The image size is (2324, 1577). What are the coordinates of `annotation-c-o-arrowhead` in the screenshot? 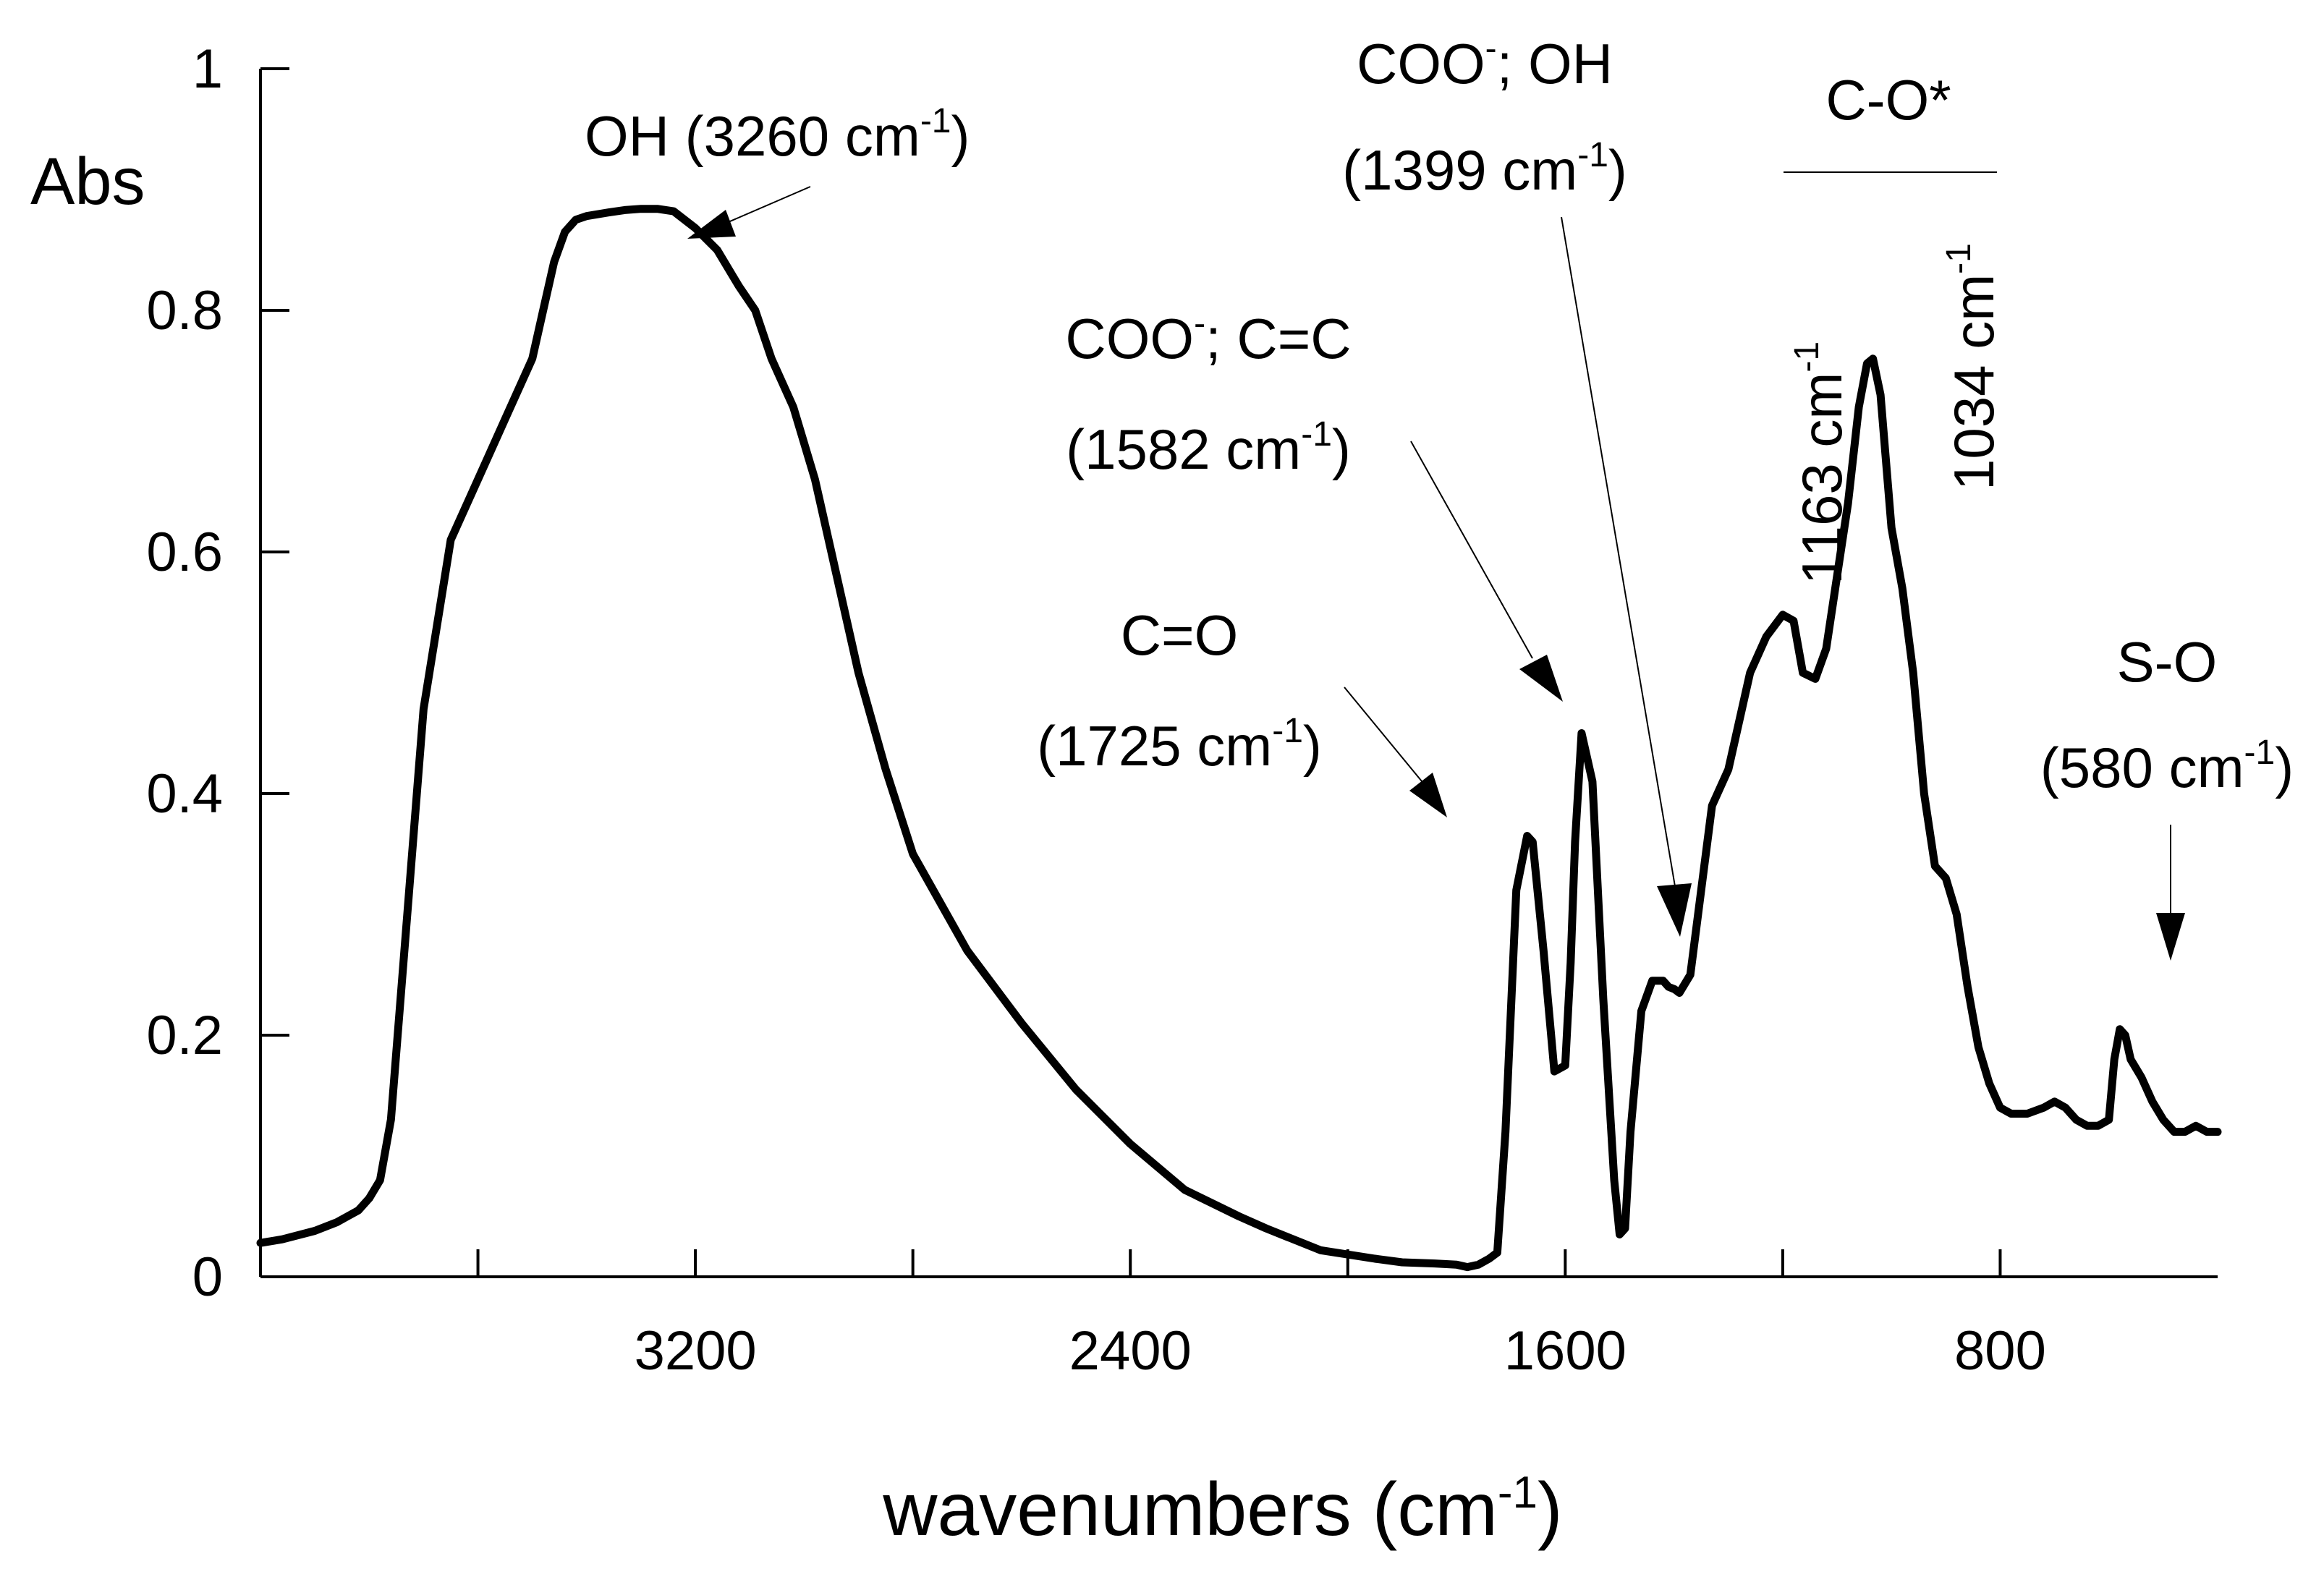 It's located at (1428, 795).